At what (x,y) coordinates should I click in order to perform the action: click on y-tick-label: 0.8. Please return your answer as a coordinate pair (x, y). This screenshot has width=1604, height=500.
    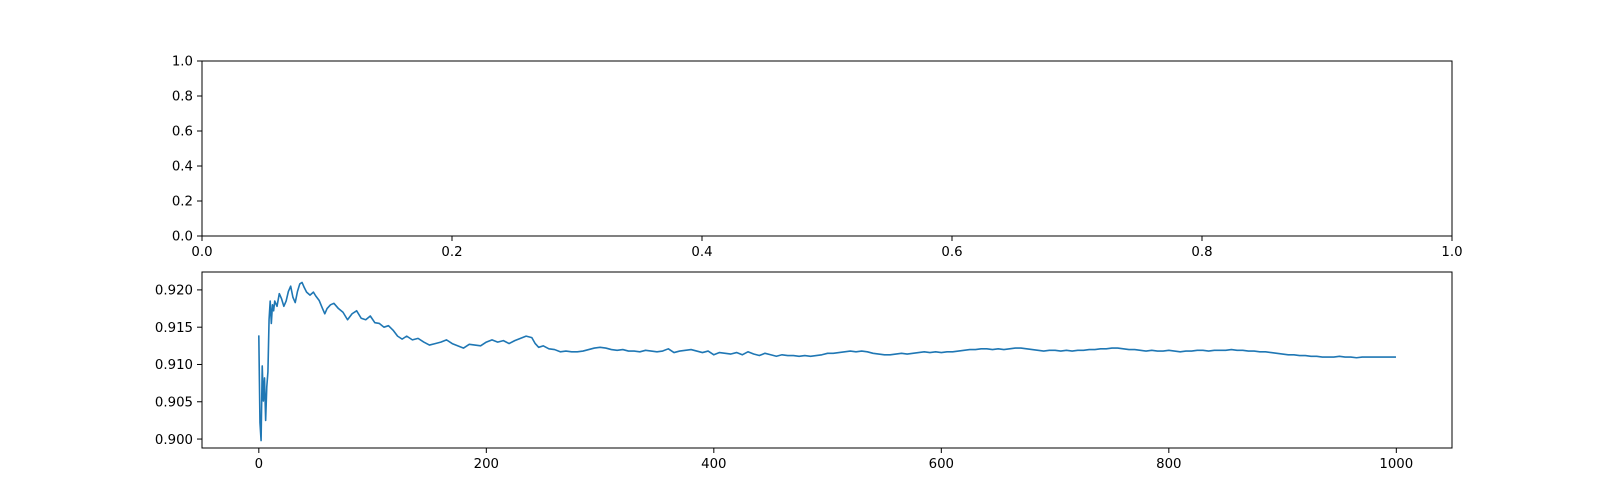
    Looking at the image, I should click on (182, 97).